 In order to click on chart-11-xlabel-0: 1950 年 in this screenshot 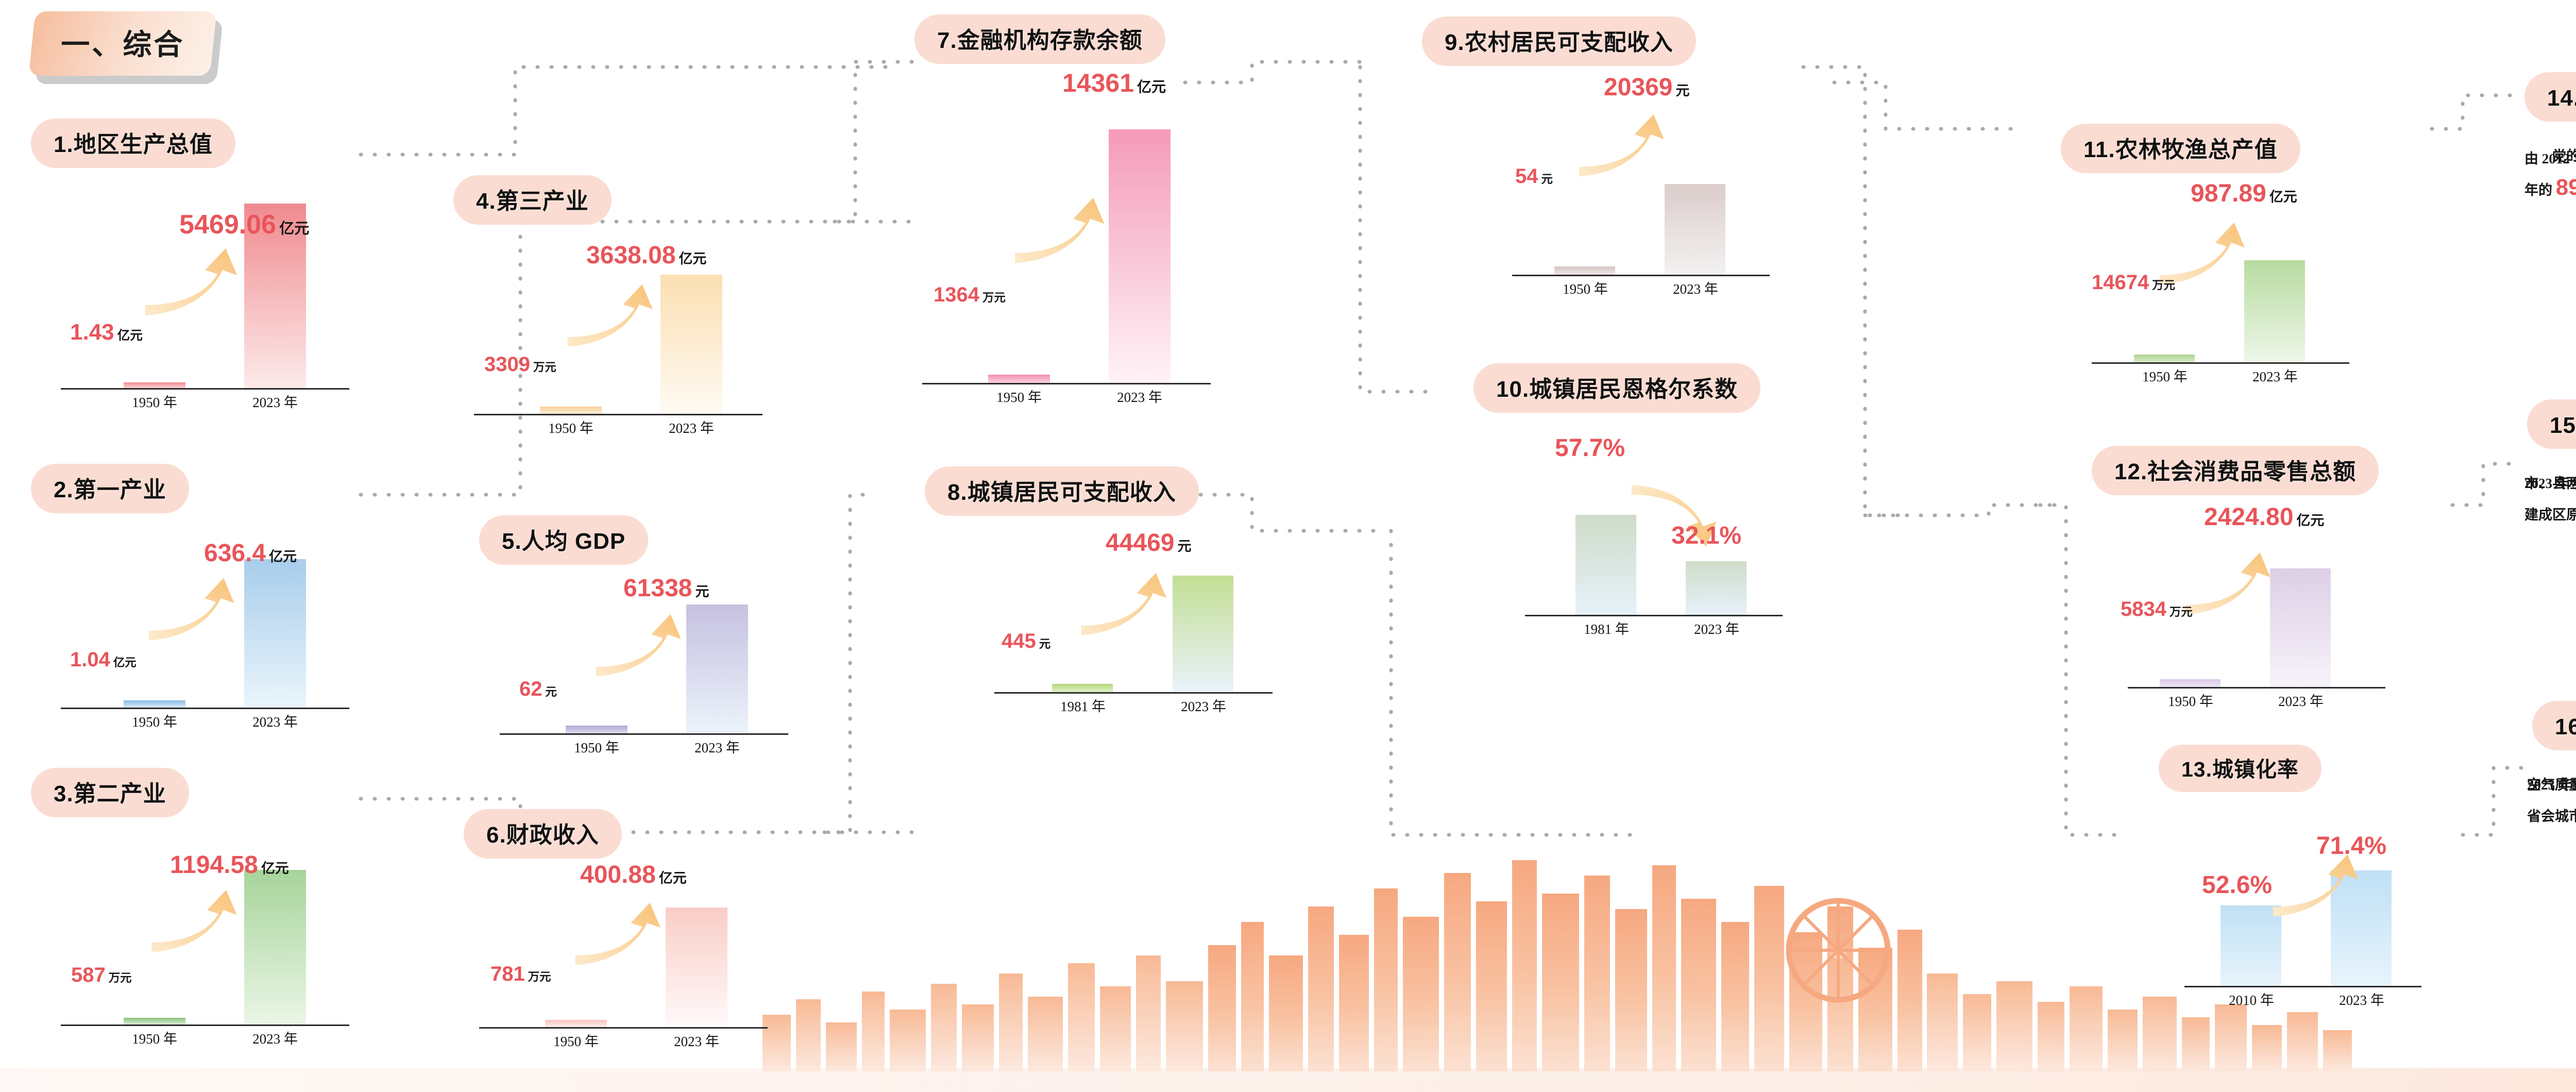, I will do `click(2165, 376)`.